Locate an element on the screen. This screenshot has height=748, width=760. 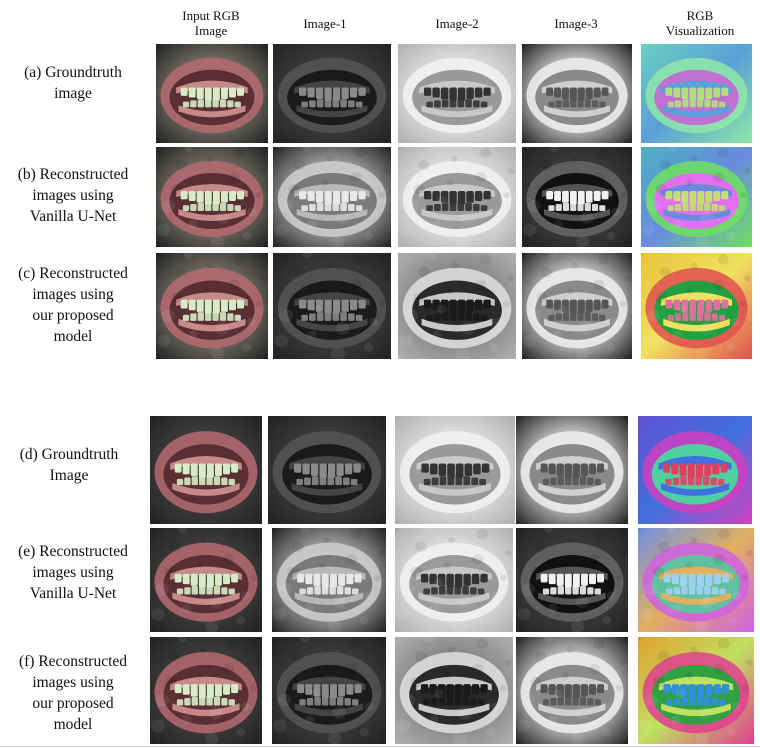
bottom-divider is located at coordinates (380, 746).